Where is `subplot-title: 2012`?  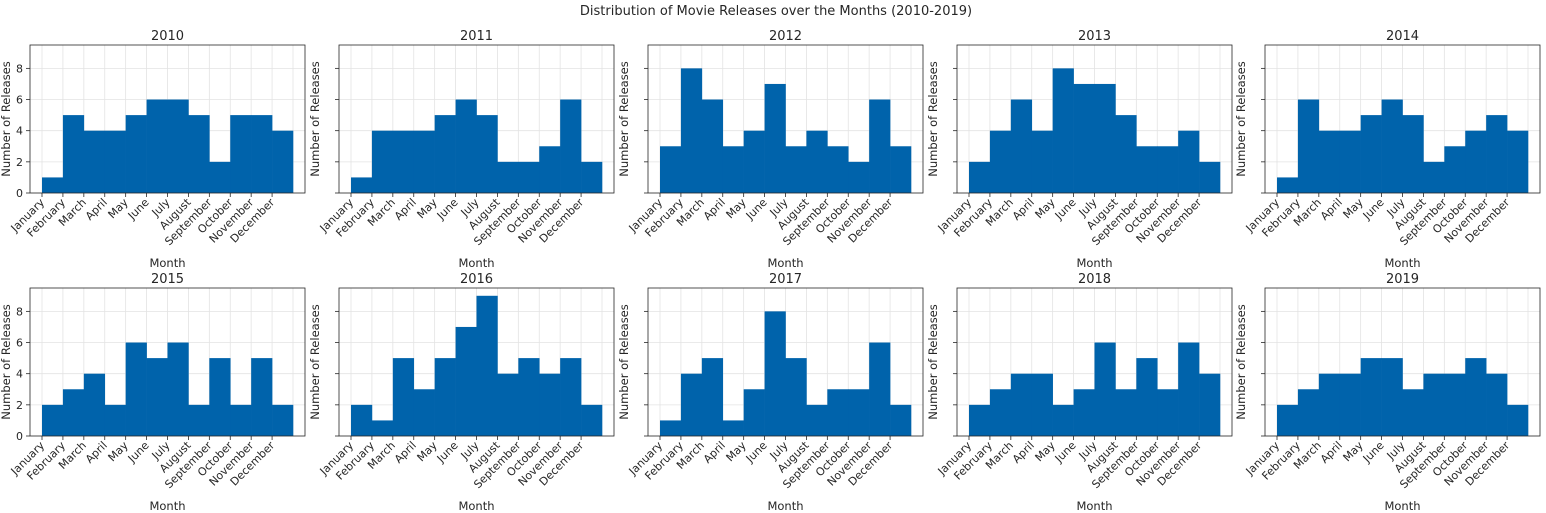 subplot-title: 2012 is located at coordinates (785, 36).